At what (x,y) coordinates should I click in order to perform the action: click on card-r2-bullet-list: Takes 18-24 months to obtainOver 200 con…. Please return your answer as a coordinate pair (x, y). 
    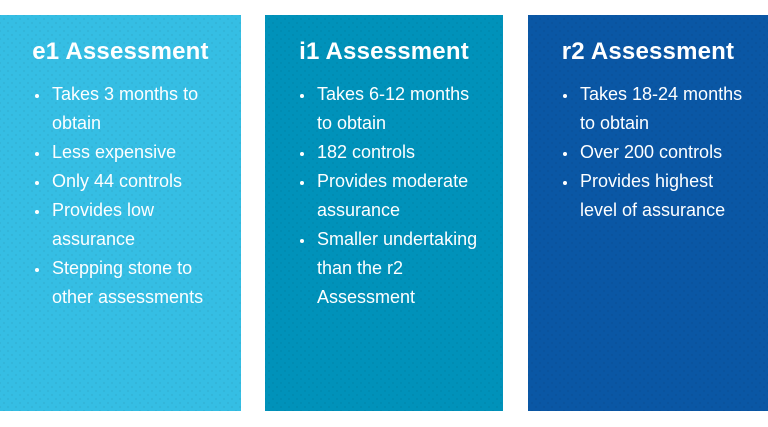
    Looking at the image, I should click on (648, 152).